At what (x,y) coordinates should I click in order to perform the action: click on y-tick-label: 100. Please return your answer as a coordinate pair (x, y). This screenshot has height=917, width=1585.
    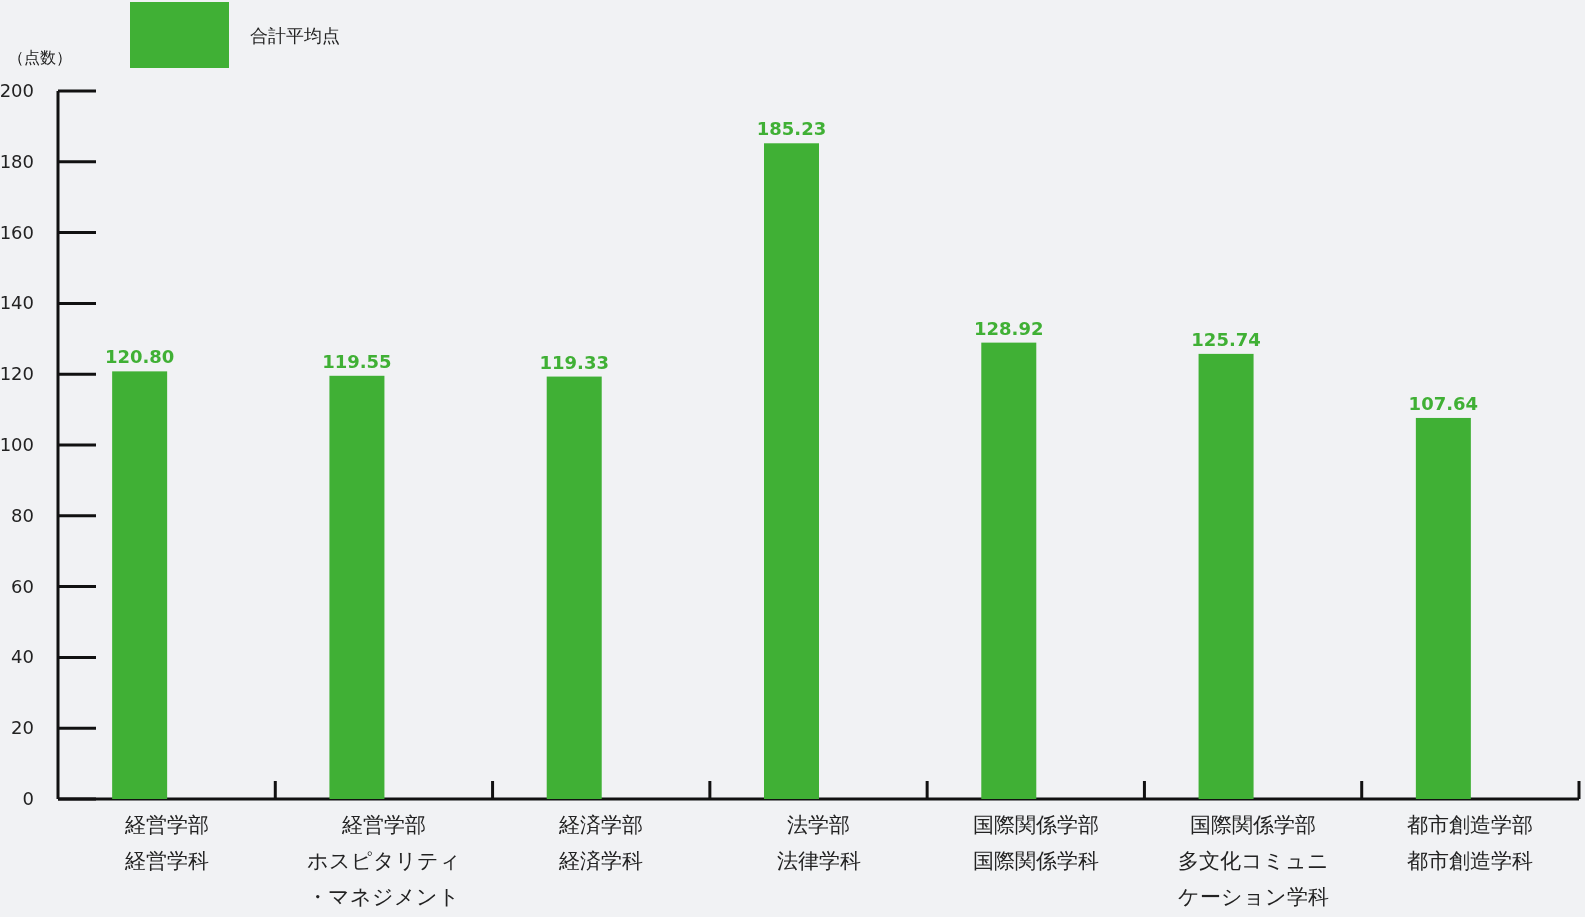
    Looking at the image, I should click on (17, 444).